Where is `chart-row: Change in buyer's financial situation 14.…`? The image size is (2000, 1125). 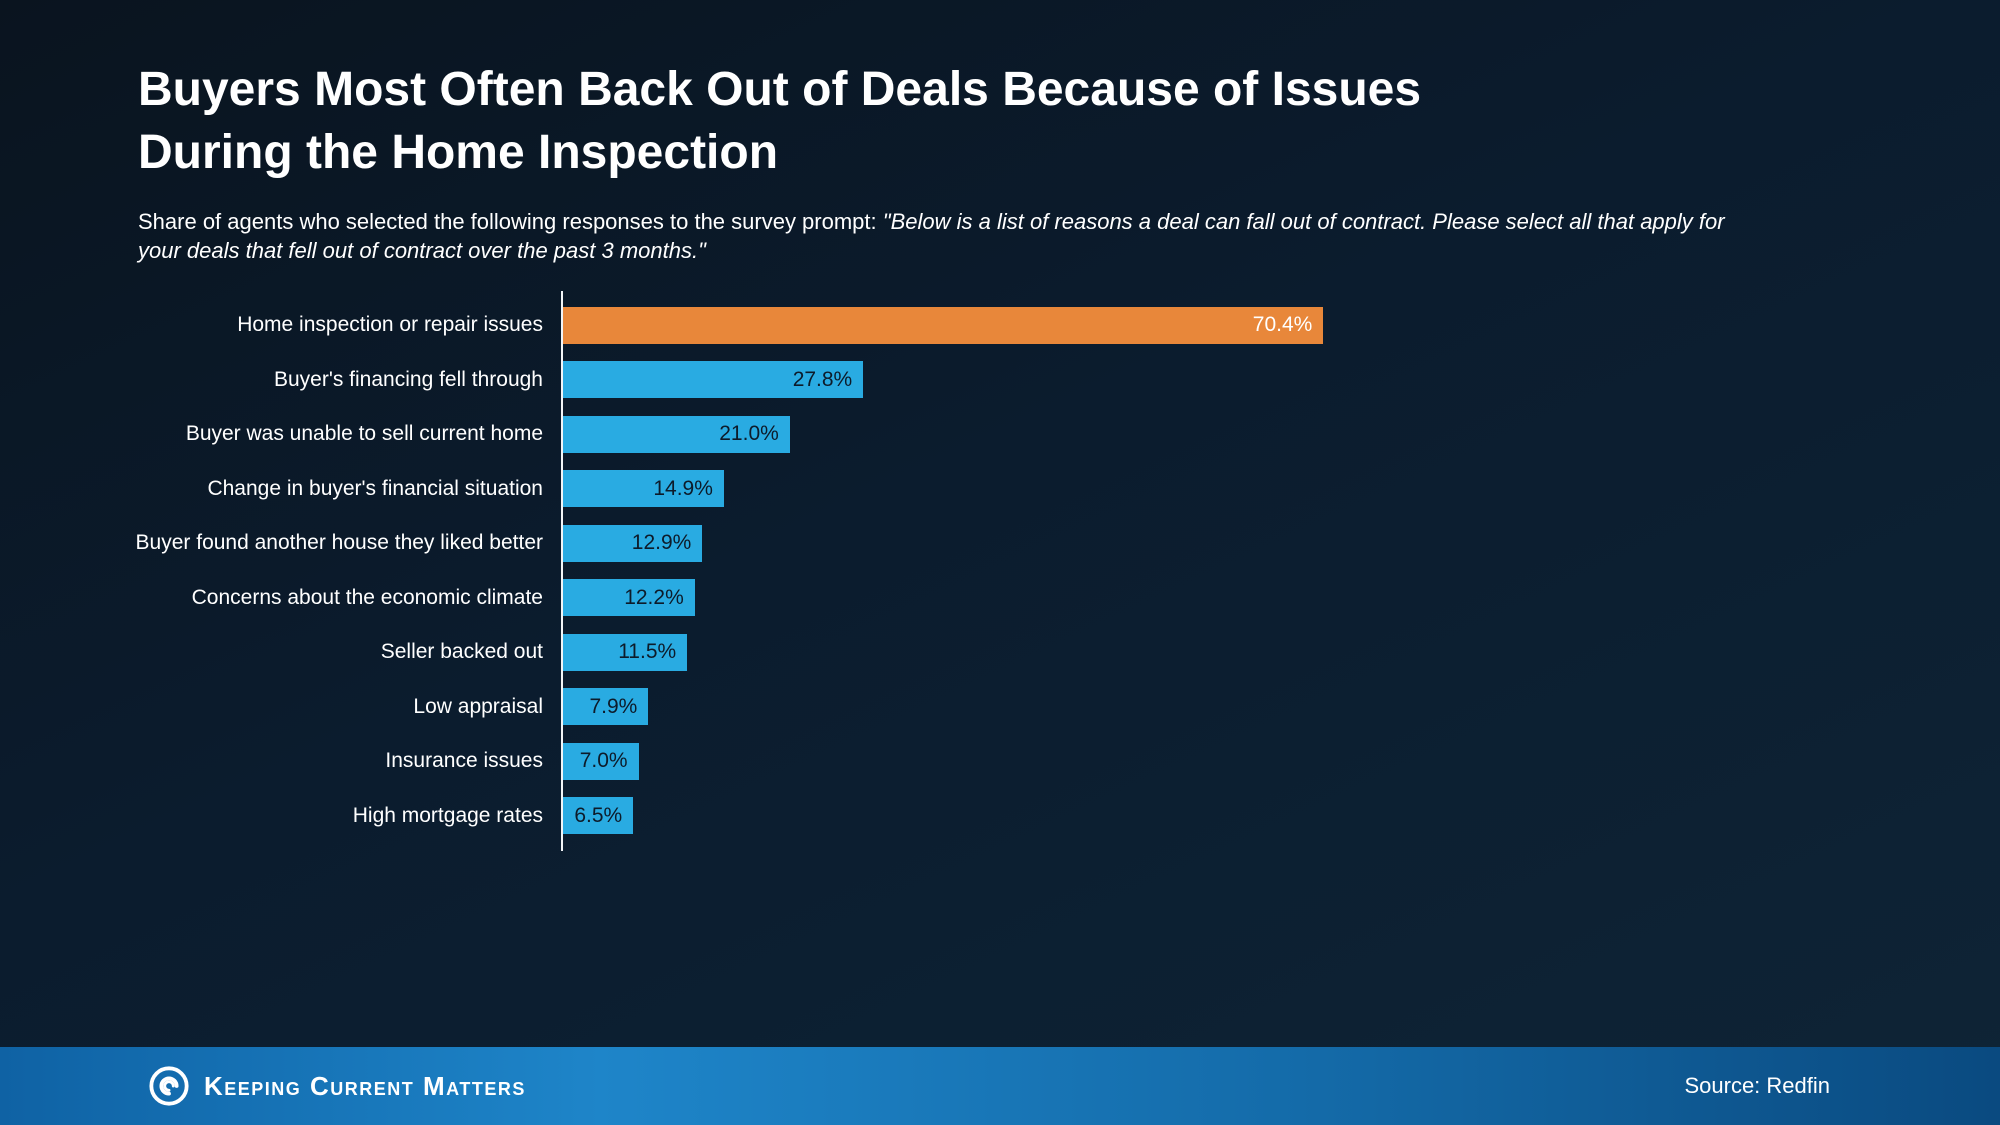 chart-row: Change in buyer's financial situation 14.… is located at coordinates (1000, 488).